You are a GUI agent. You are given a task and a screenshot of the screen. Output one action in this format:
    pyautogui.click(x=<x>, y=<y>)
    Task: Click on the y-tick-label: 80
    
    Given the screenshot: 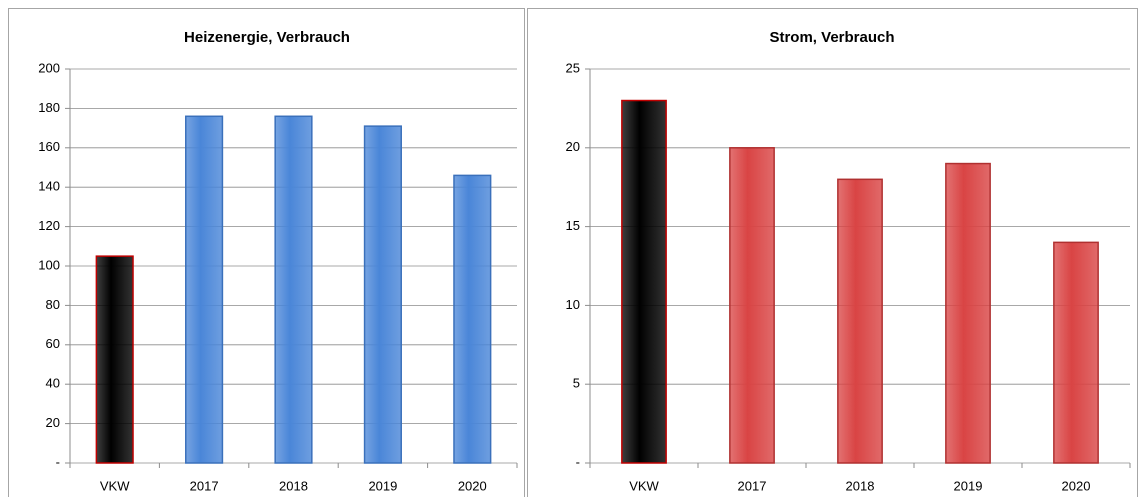 What is the action you would take?
    pyautogui.click(x=53, y=304)
    